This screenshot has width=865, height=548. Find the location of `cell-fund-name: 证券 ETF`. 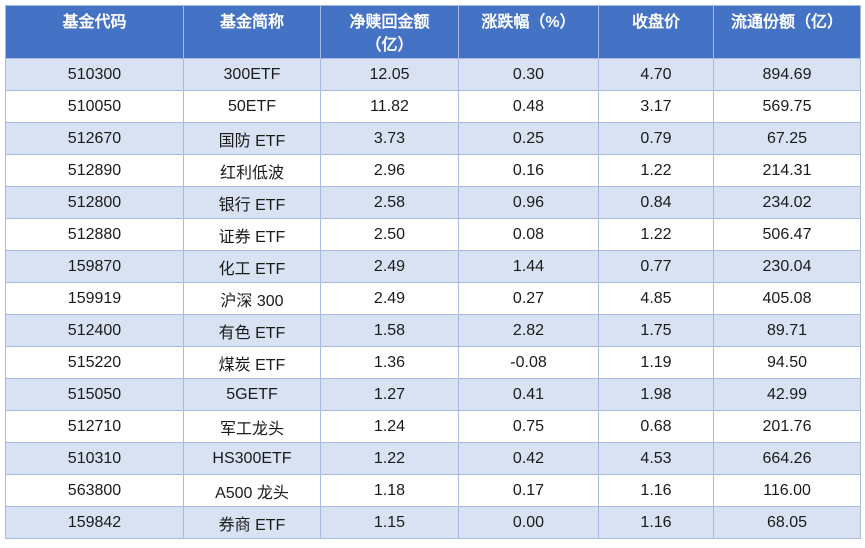

cell-fund-name: 证券 ETF is located at coordinates (252, 234).